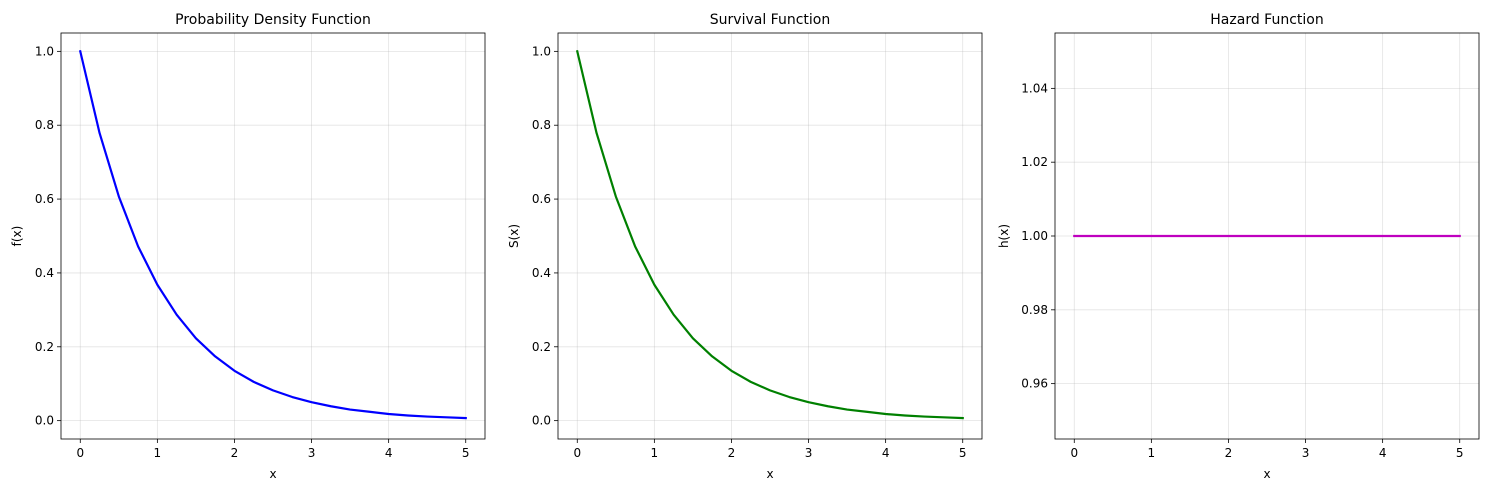 The width and height of the screenshot is (1489, 491). I want to click on pdf-chart-title: Probability Density Function, so click(273, 20).